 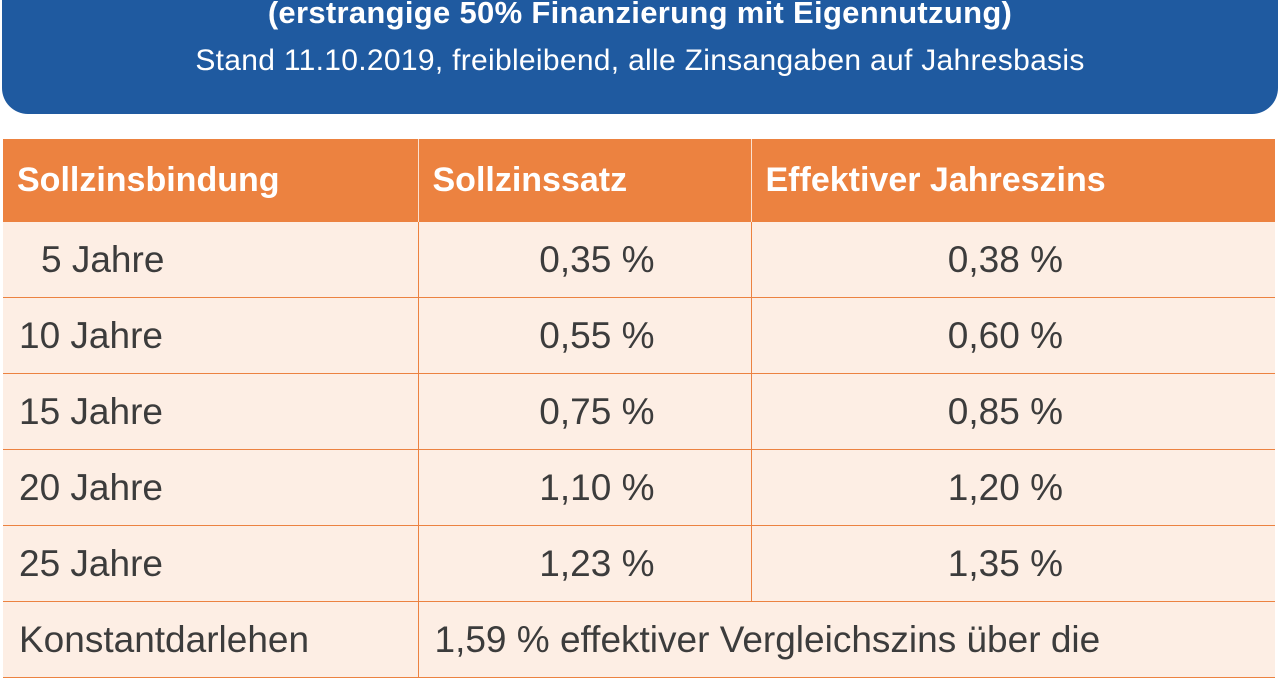 What do you see at coordinates (211, 260) in the screenshot?
I see `term-cell: 5 Jahre` at bounding box center [211, 260].